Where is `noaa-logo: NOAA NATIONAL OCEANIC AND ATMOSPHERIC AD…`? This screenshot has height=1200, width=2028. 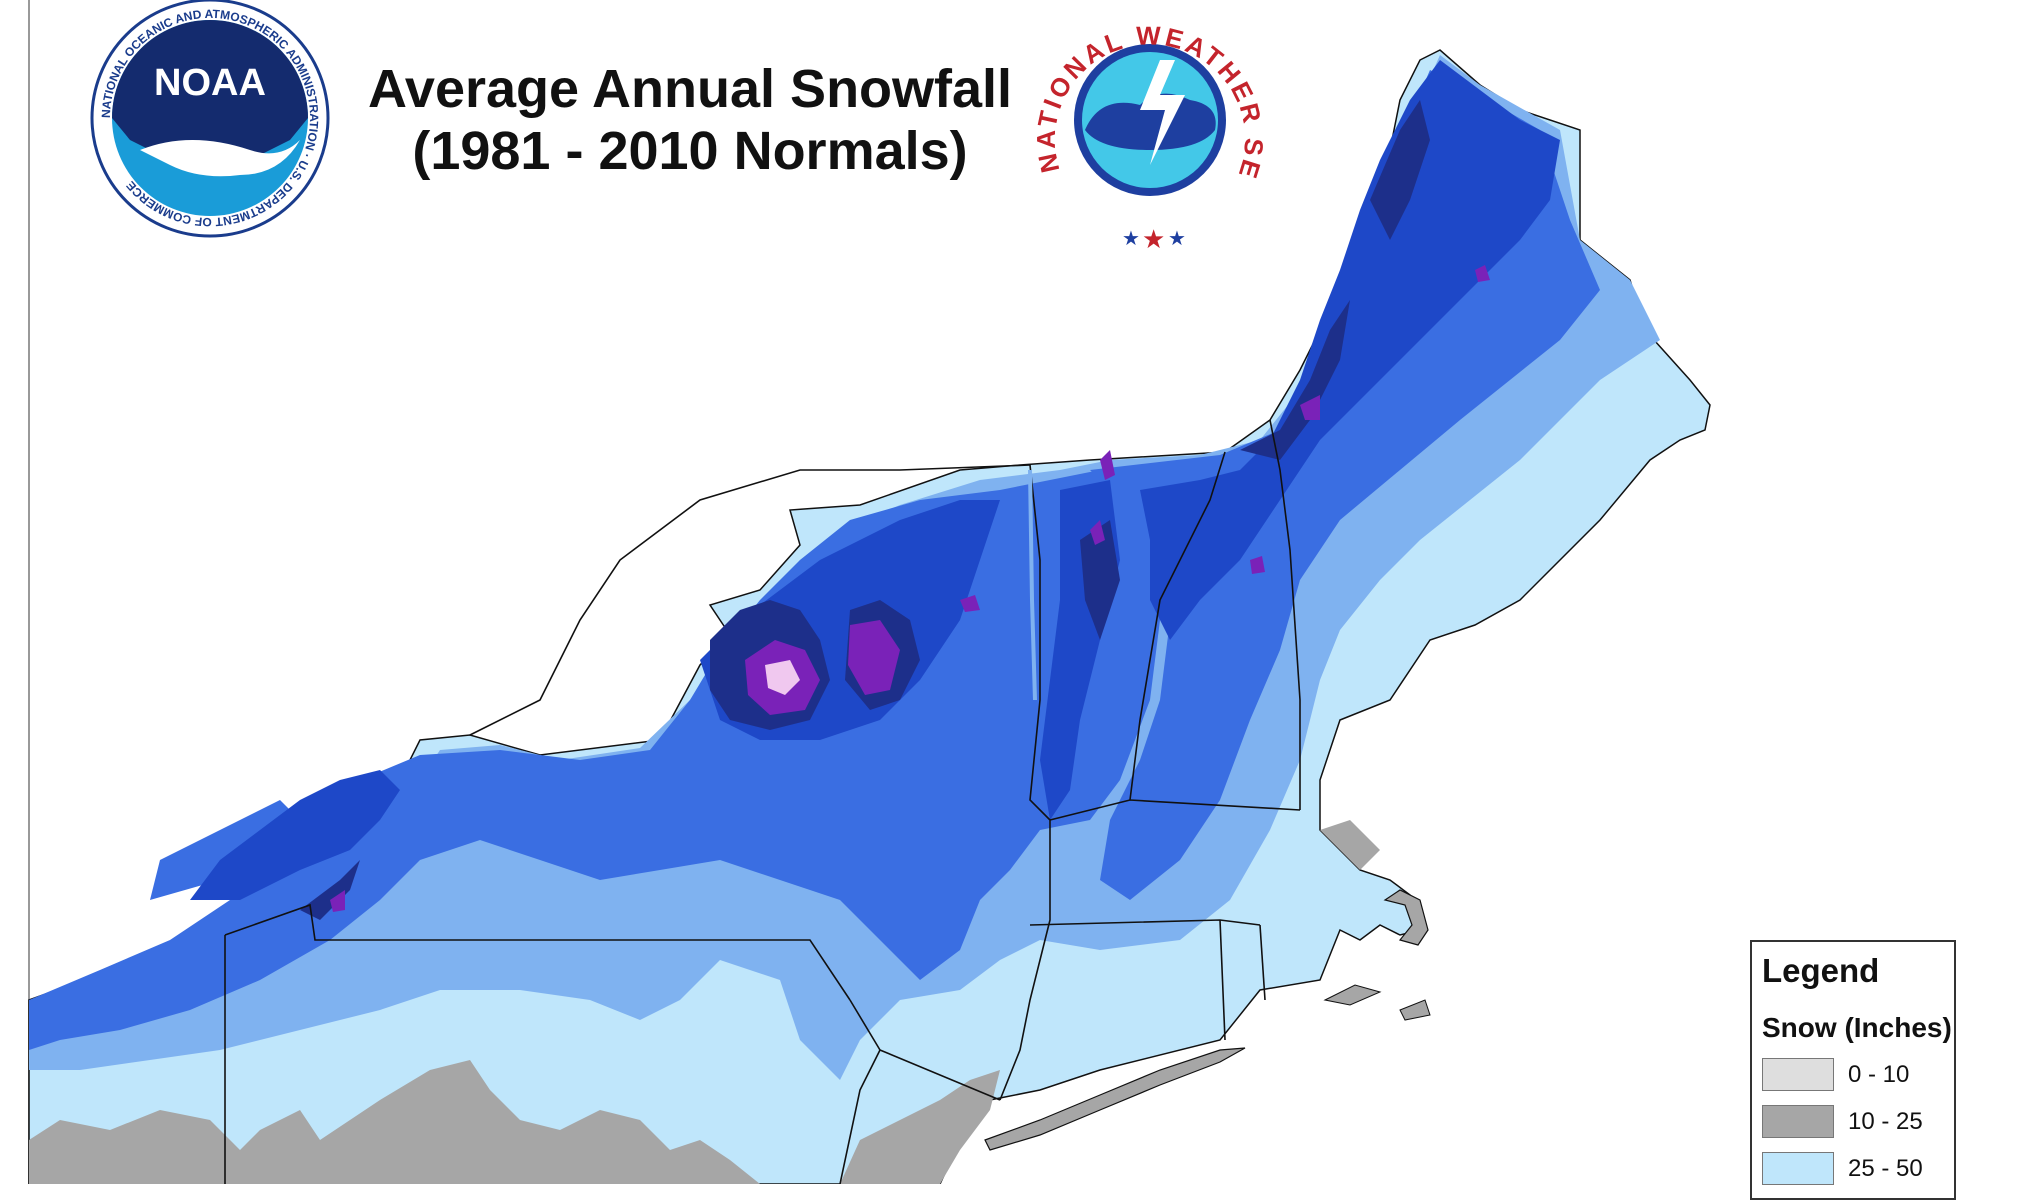 noaa-logo: NOAA NATIONAL OCEANIC AND ATMOSPHERIC AD… is located at coordinates (210, 119).